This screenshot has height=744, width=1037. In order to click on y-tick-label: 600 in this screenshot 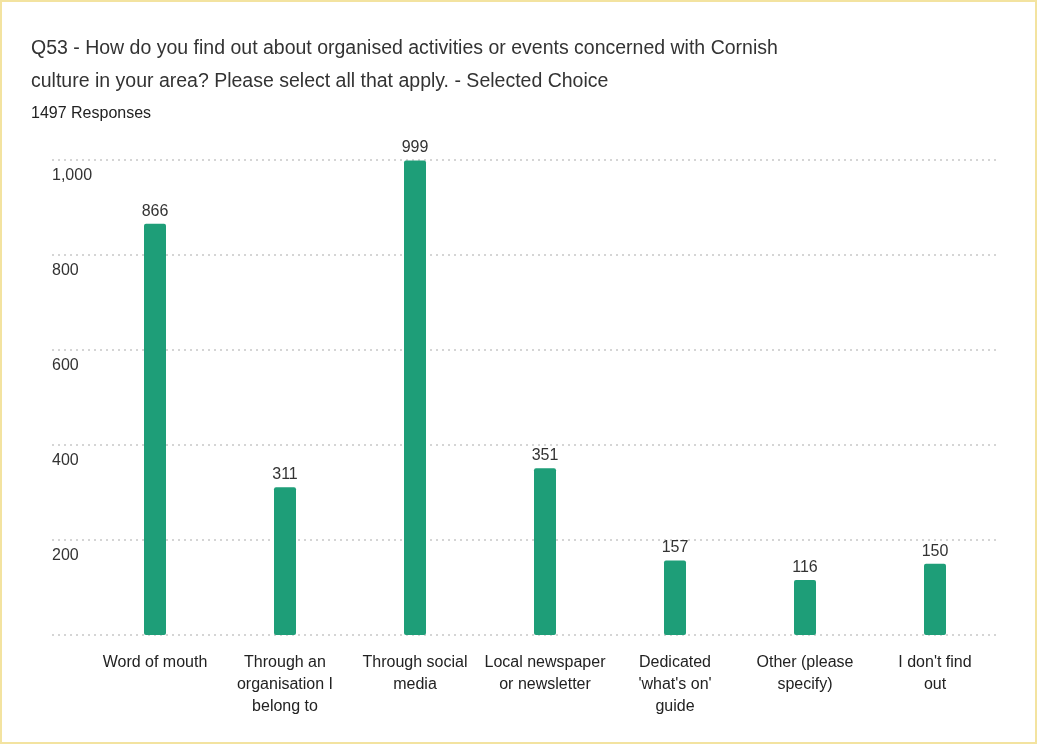, I will do `click(65, 364)`.